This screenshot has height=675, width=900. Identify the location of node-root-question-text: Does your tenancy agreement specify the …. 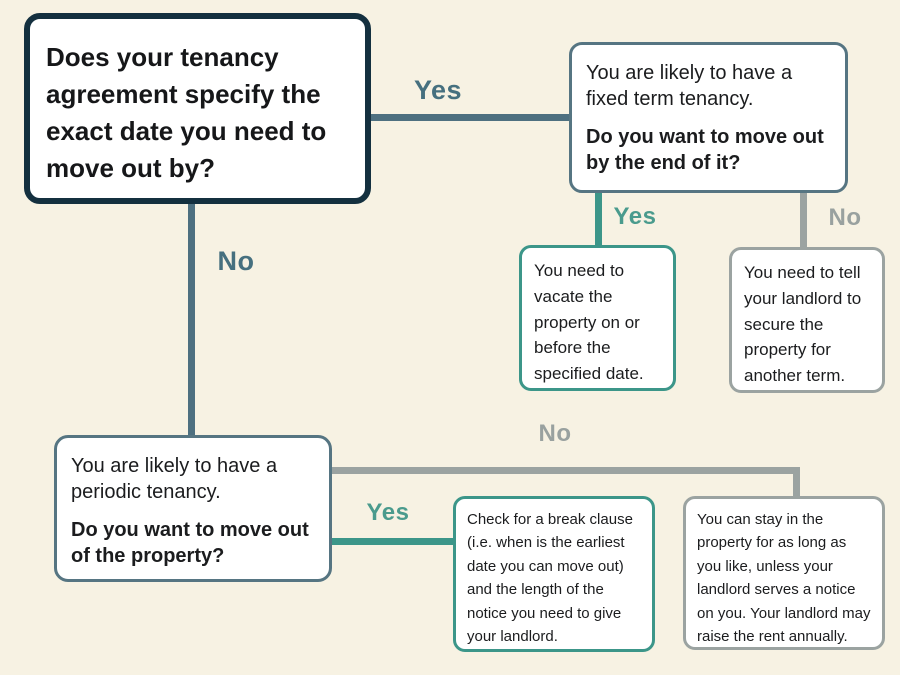
(186, 112).